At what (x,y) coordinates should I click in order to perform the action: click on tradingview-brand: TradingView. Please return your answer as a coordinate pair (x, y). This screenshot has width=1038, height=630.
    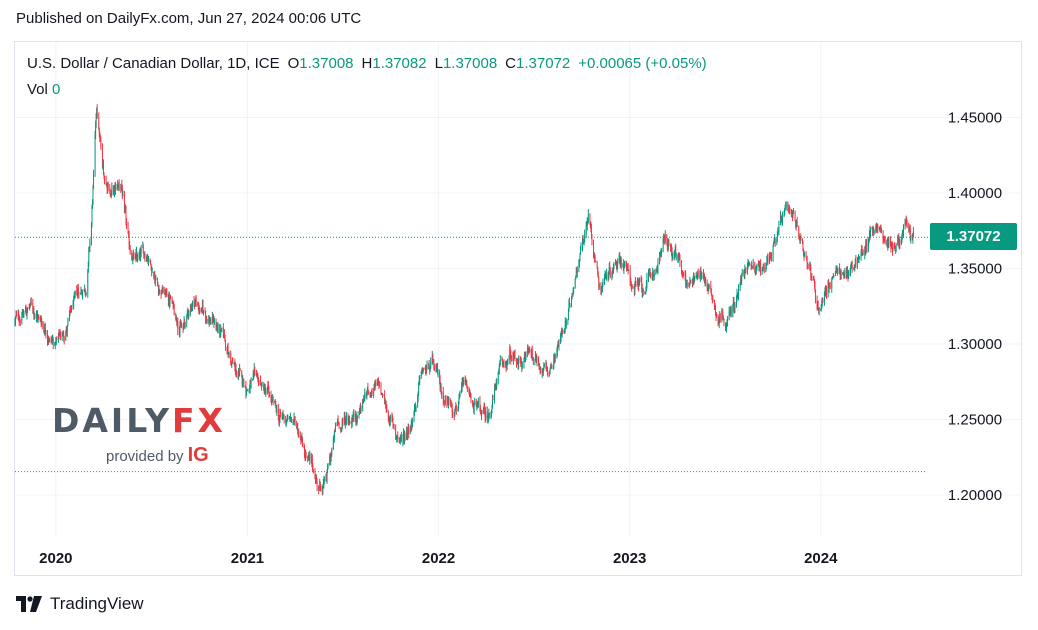
    Looking at the image, I should click on (80, 604).